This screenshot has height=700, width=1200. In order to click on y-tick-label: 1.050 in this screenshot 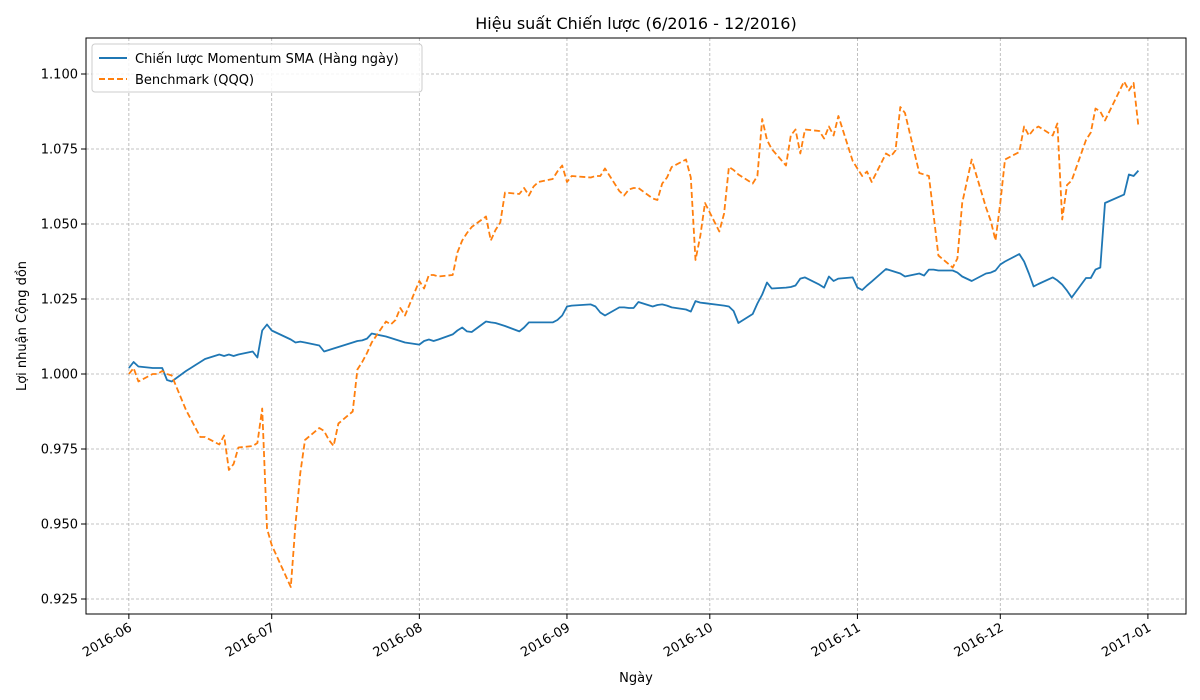, I will do `click(59, 225)`.